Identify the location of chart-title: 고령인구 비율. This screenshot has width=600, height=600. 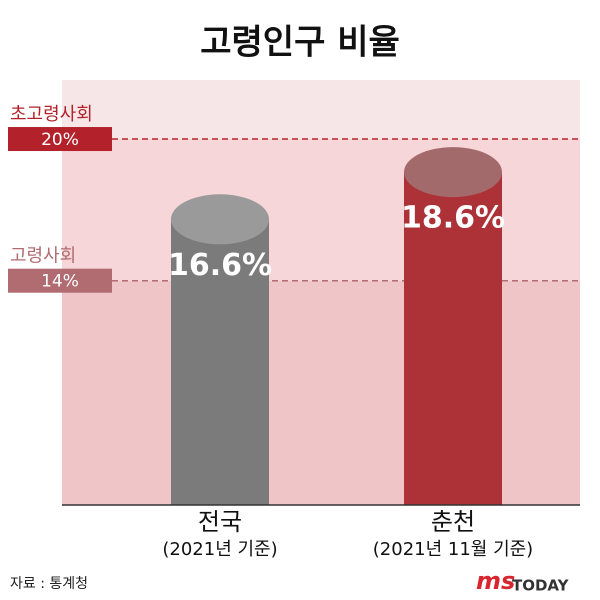
(300, 43).